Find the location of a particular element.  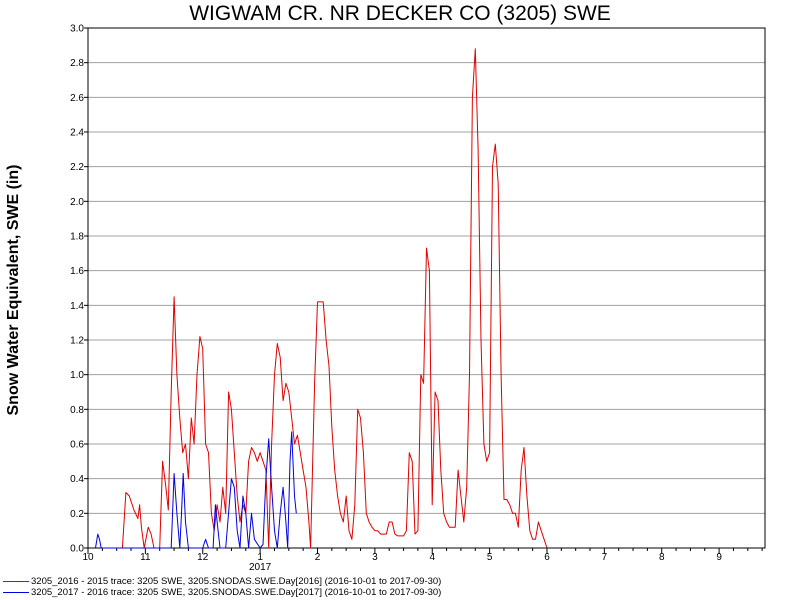

x-tick-label: 3 is located at coordinates (375, 557).